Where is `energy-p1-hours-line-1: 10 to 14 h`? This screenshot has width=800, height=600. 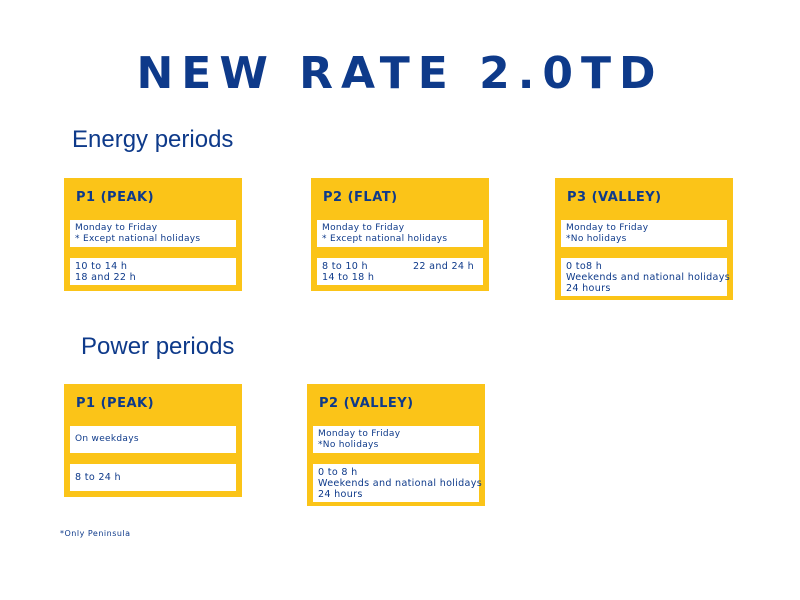 energy-p1-hours-line-1: 10 to 14 h is located at coordinates (101, 266).